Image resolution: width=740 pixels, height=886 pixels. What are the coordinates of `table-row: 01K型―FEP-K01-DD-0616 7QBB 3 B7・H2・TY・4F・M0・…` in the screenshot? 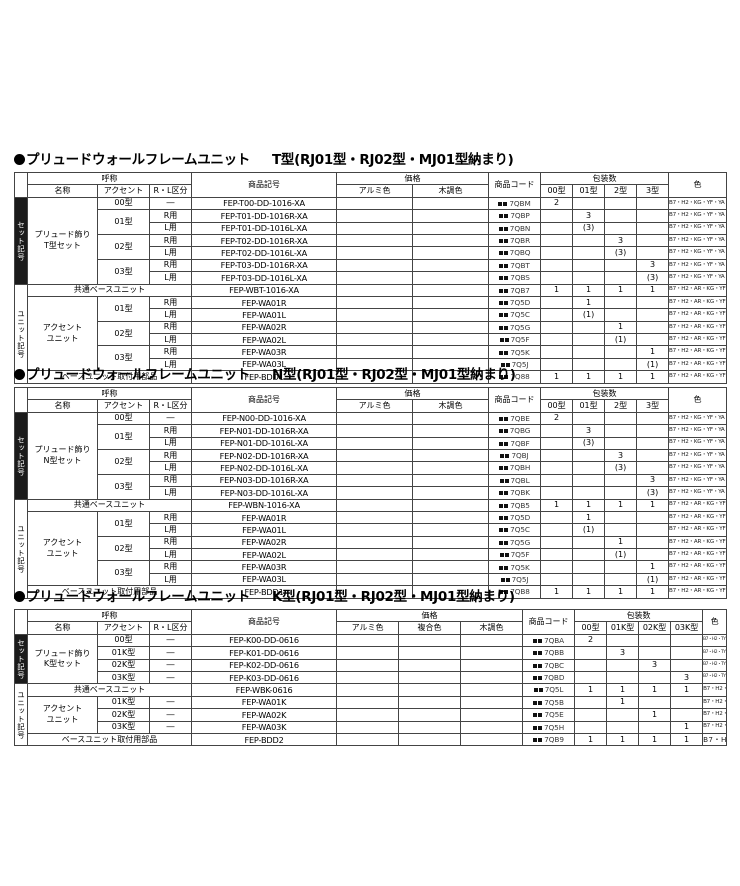 It's located at (371, 653).